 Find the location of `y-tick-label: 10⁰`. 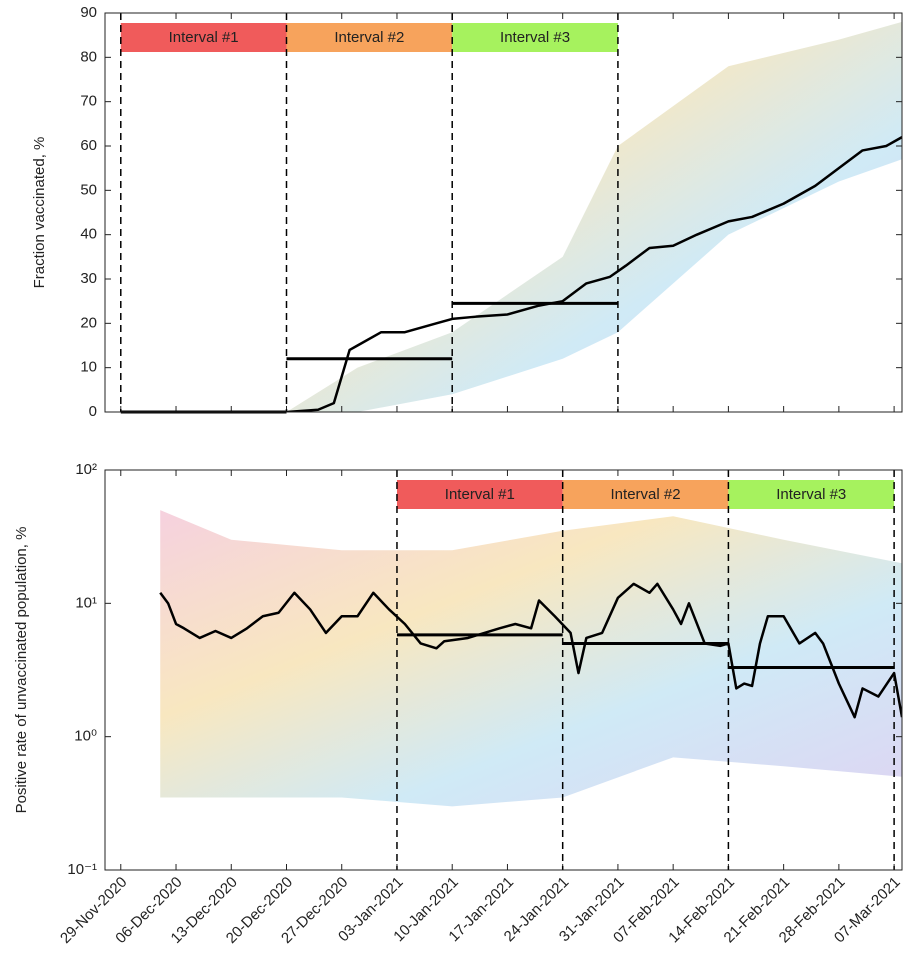

y-tick-label: 10⁰ is located at coordinates (85, 736).